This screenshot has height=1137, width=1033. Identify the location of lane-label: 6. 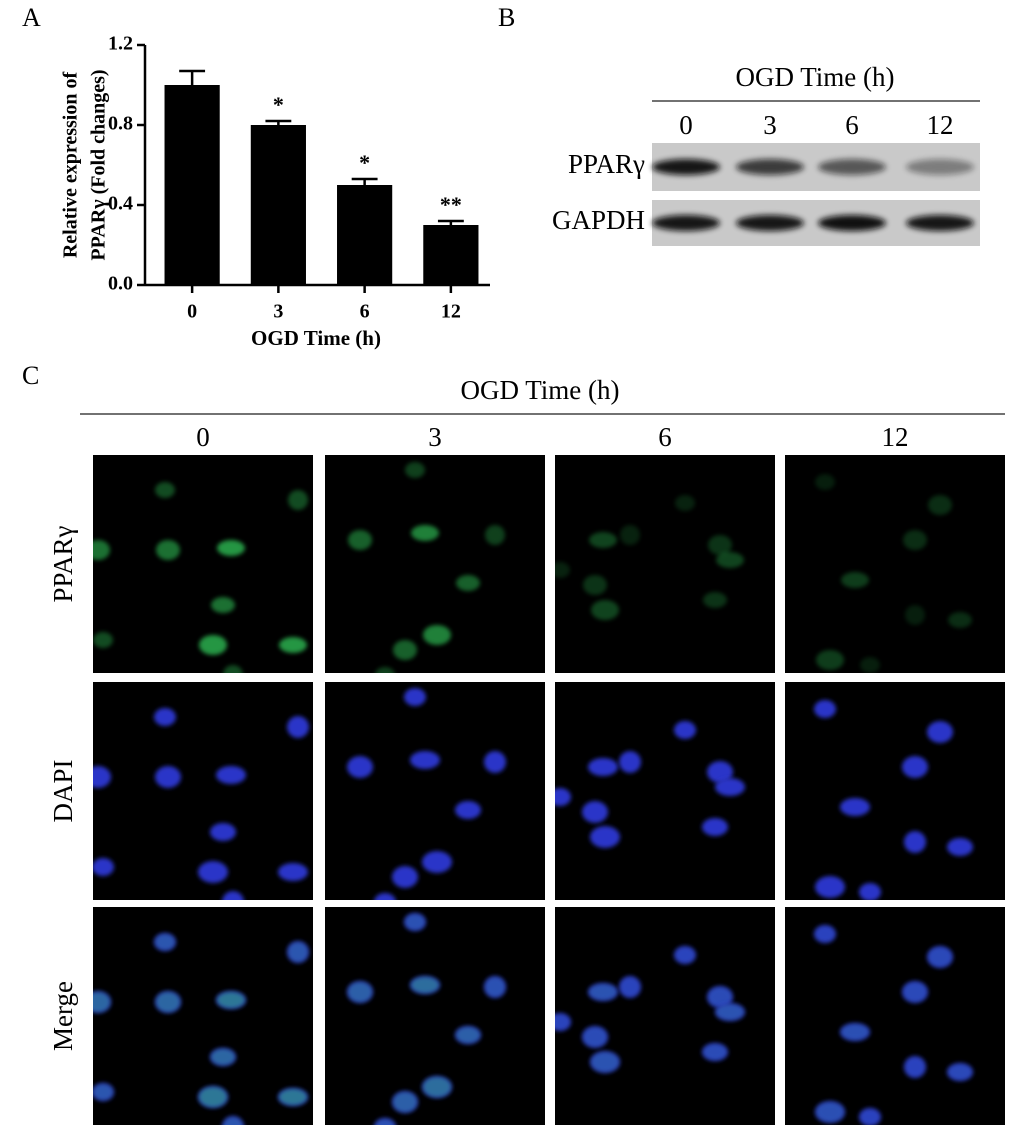
(852, 125).